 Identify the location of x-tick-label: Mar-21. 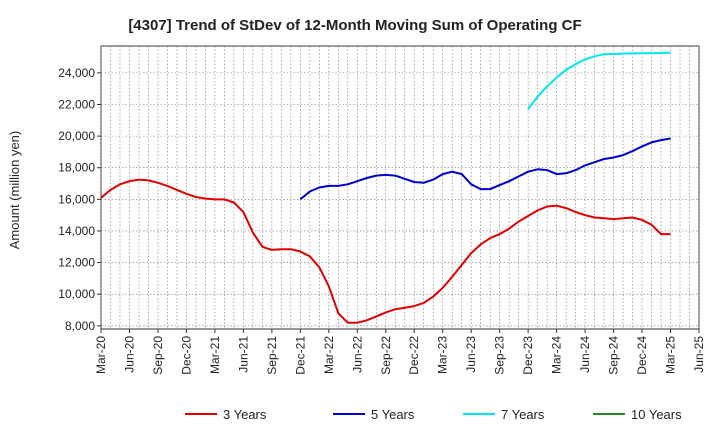
(215, 355).